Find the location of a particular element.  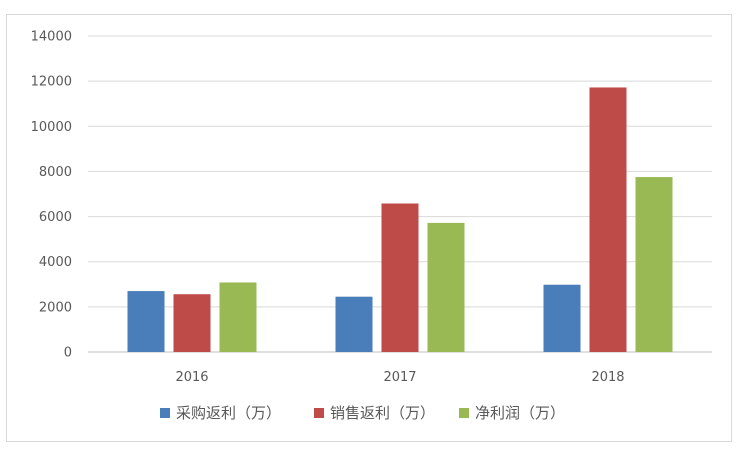

y-tick-label: 14000 is located at coordinates (51, 37).